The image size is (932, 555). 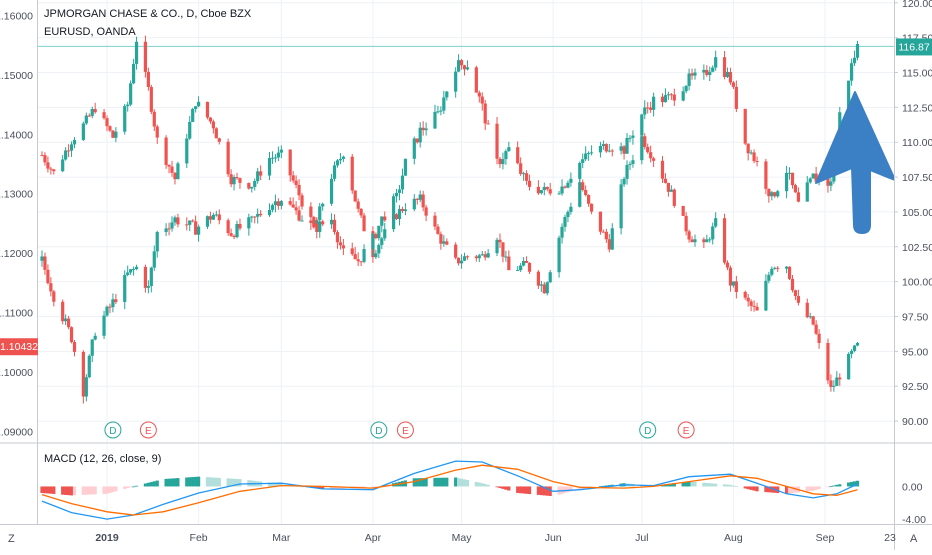 What do you see at coordinates (16, 16) in the screenshot?
I see `left-axis-tick: 1.16000` at bounding box center [16, 16].